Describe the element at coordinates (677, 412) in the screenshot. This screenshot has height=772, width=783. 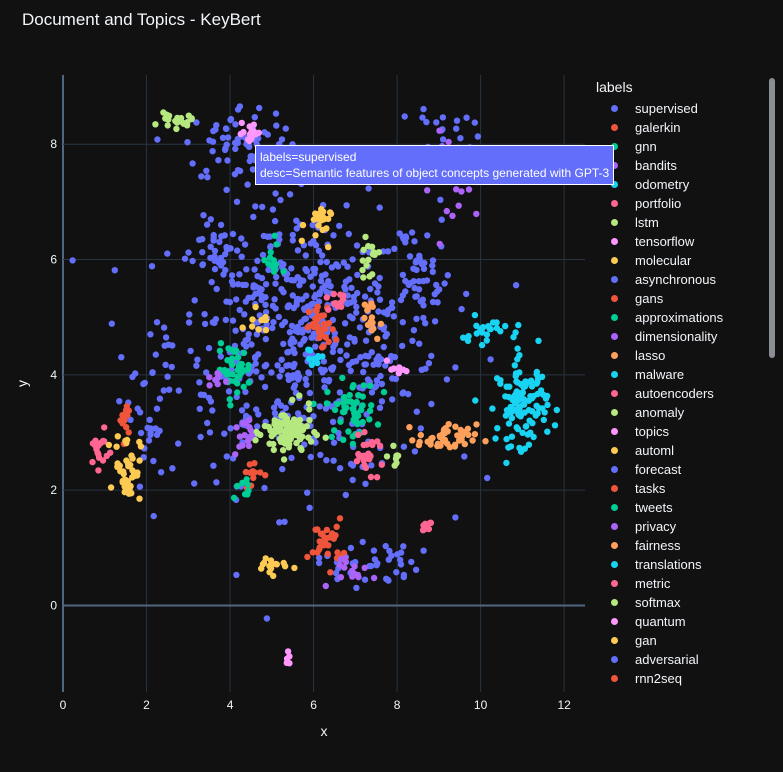
I see `legend-item-anomaly: anomaly` at that location.